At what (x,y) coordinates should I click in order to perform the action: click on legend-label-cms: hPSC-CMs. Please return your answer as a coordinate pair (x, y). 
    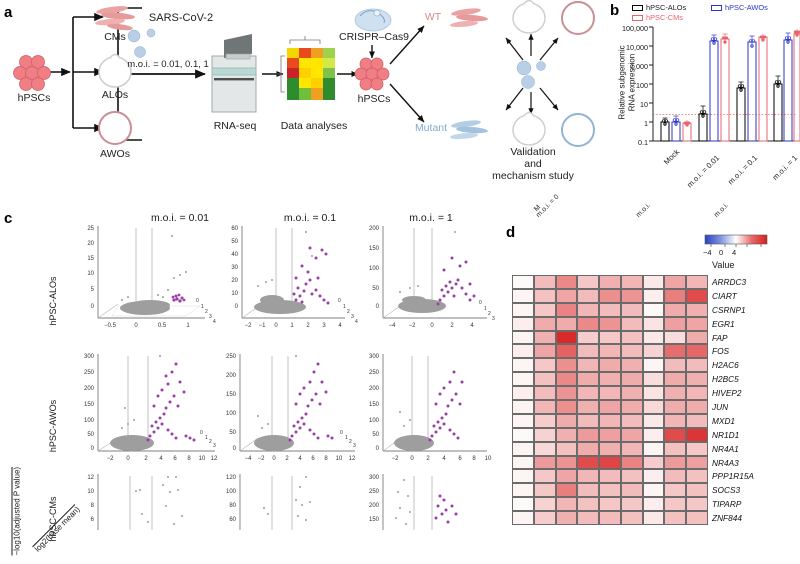
    Looking at the image, I should click on (664, 17).